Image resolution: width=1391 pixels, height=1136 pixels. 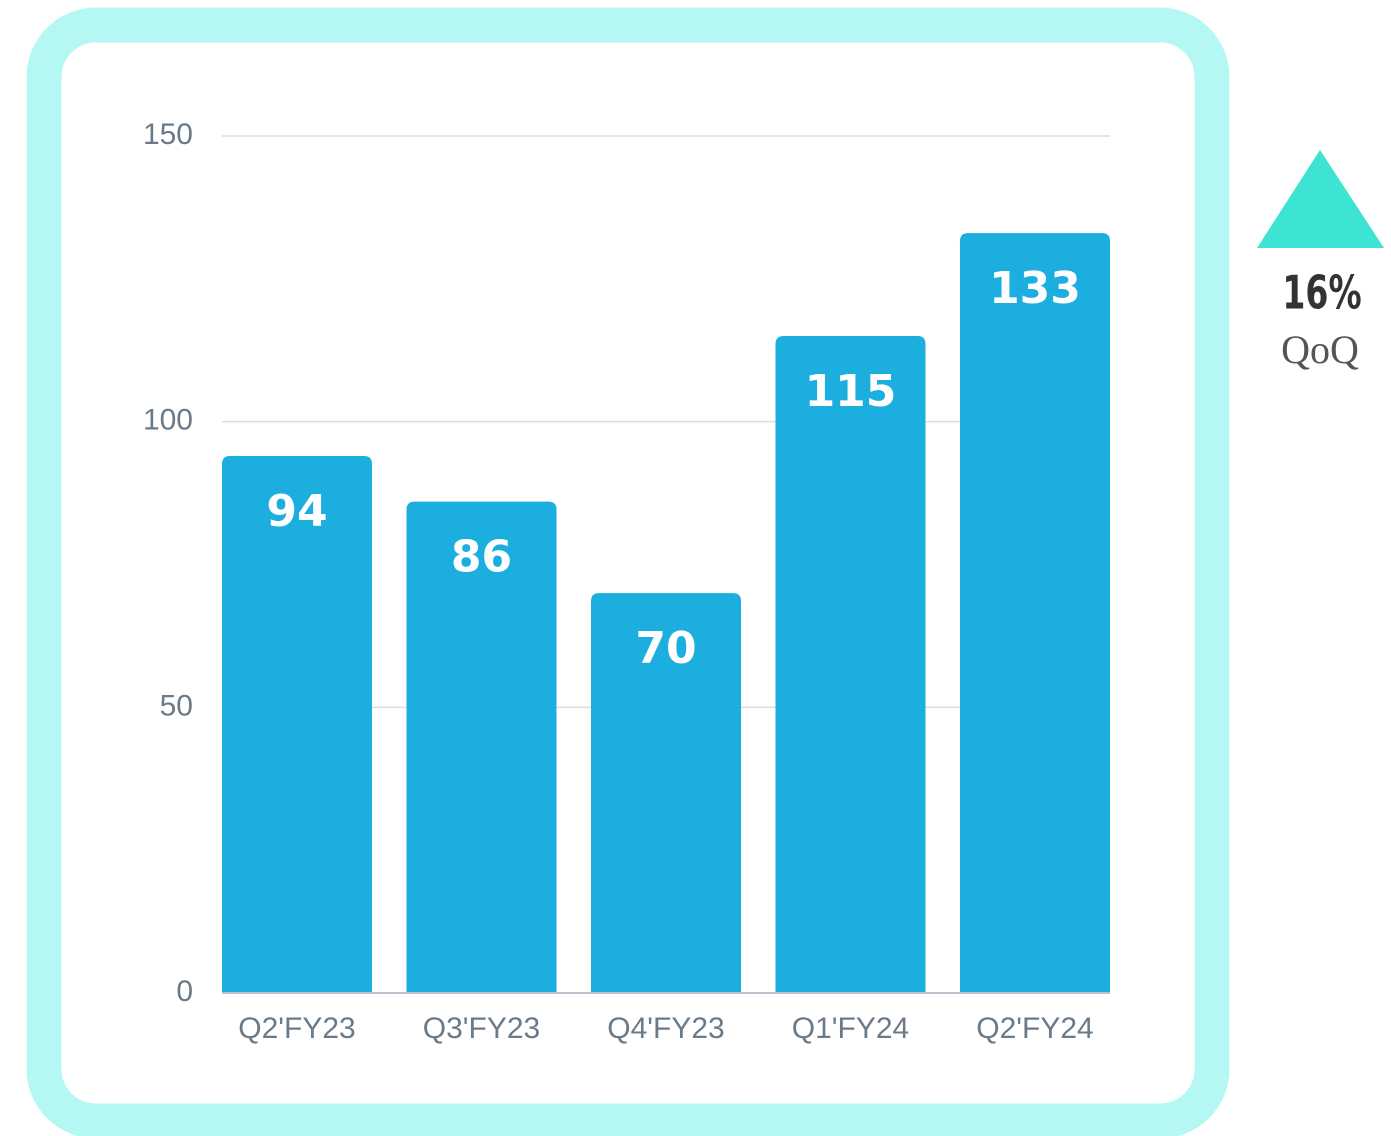 What do you see at coordinates (184, 991) in the screenshot?
I see `y-tick-label: 0` at bounding box center [184, 991].